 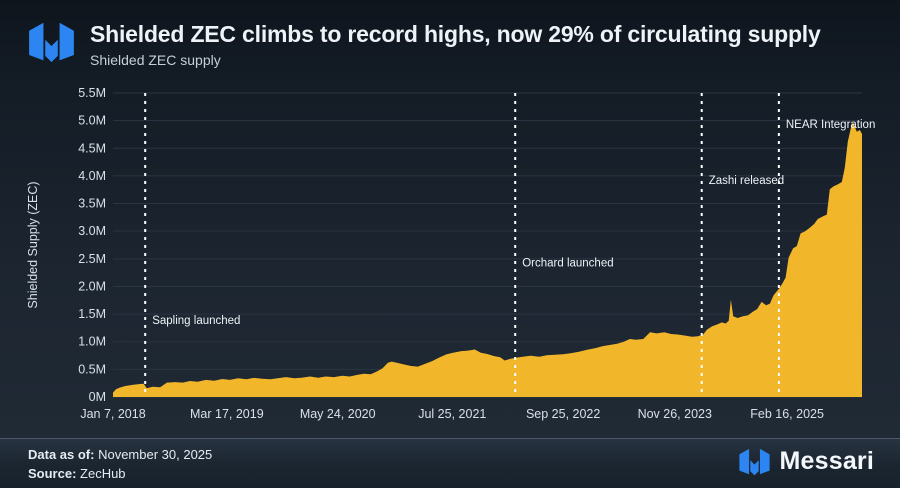 I want to click on y-tick-label: 5.0M, so click(x=92, y=121).